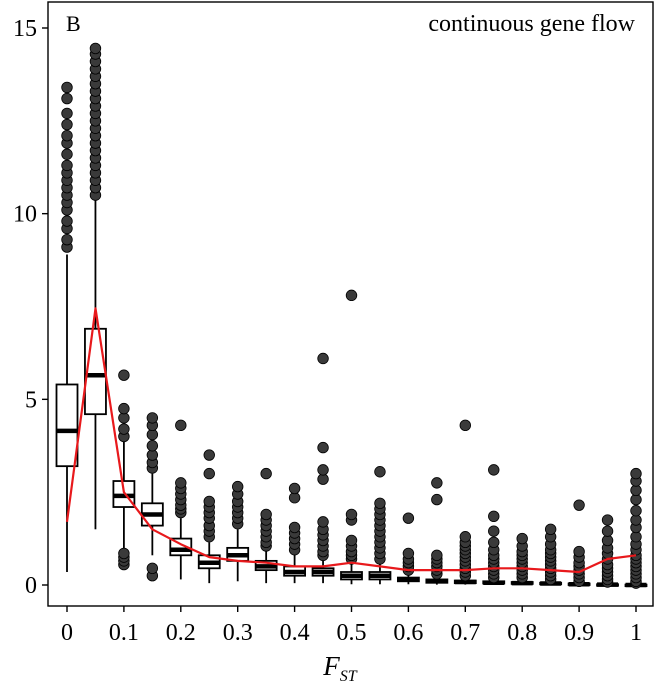  Describe the element at coordinates (522, 633) in the screenshot. I see `x-tick-label: 0.8` at that location.